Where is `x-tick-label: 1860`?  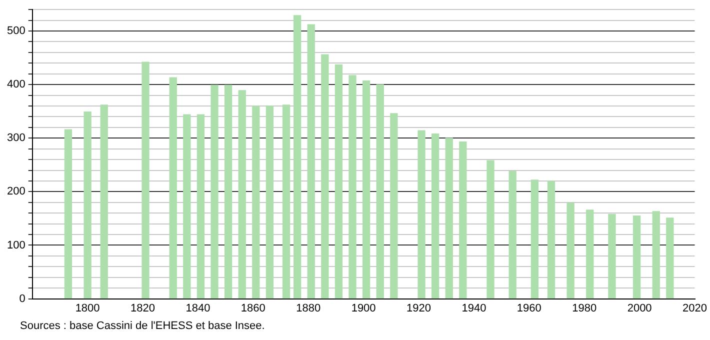
x-tick-label: 1860 is located at coordinates (253, 308).